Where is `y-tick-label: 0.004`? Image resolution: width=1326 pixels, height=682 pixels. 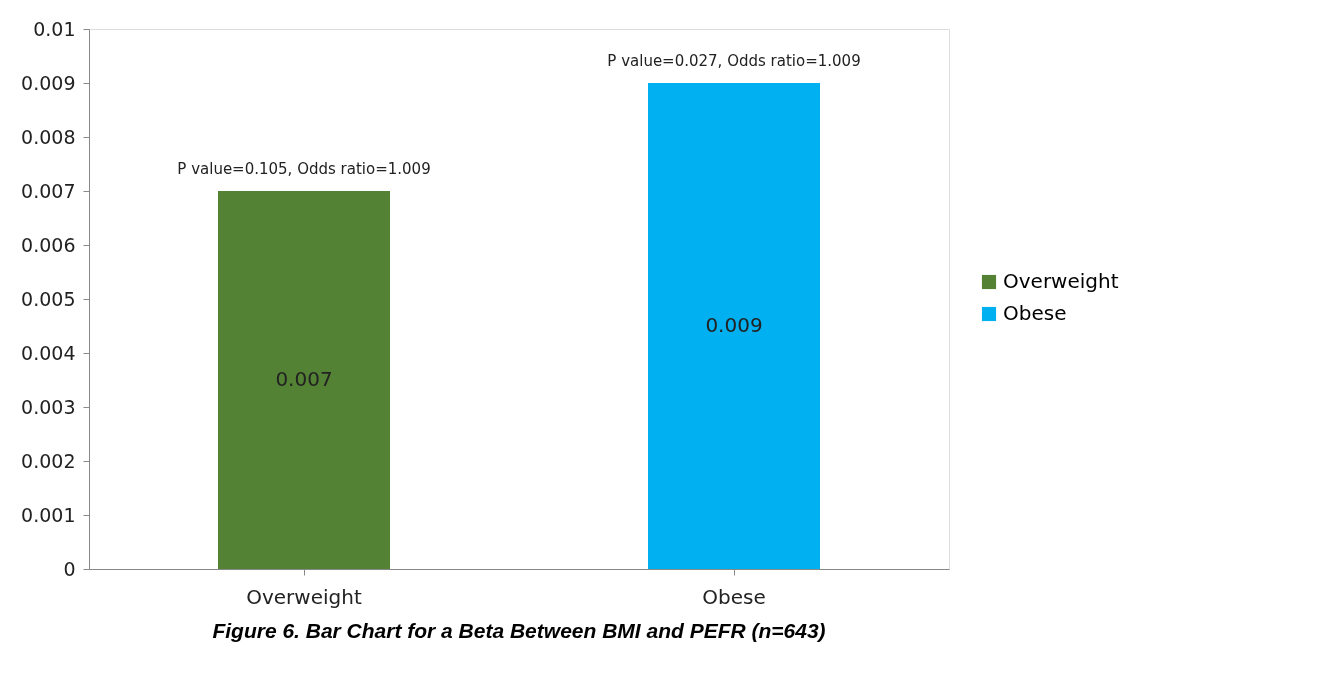 y-tick-label: 0.004 is located at coordinates (48, 352).